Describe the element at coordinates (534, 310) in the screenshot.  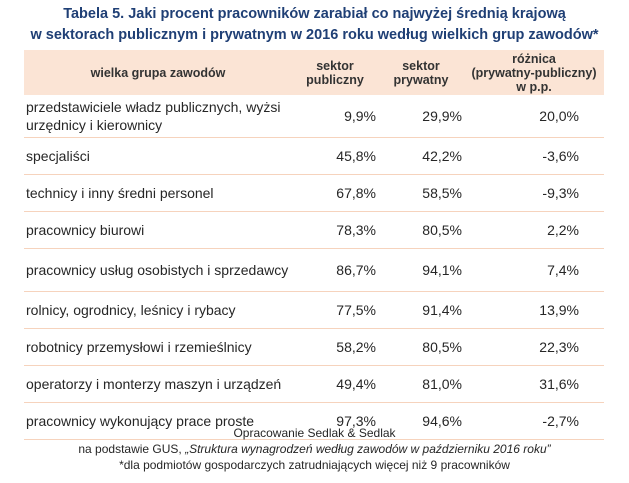
I see `cell-difference: 13,9%` at that location.